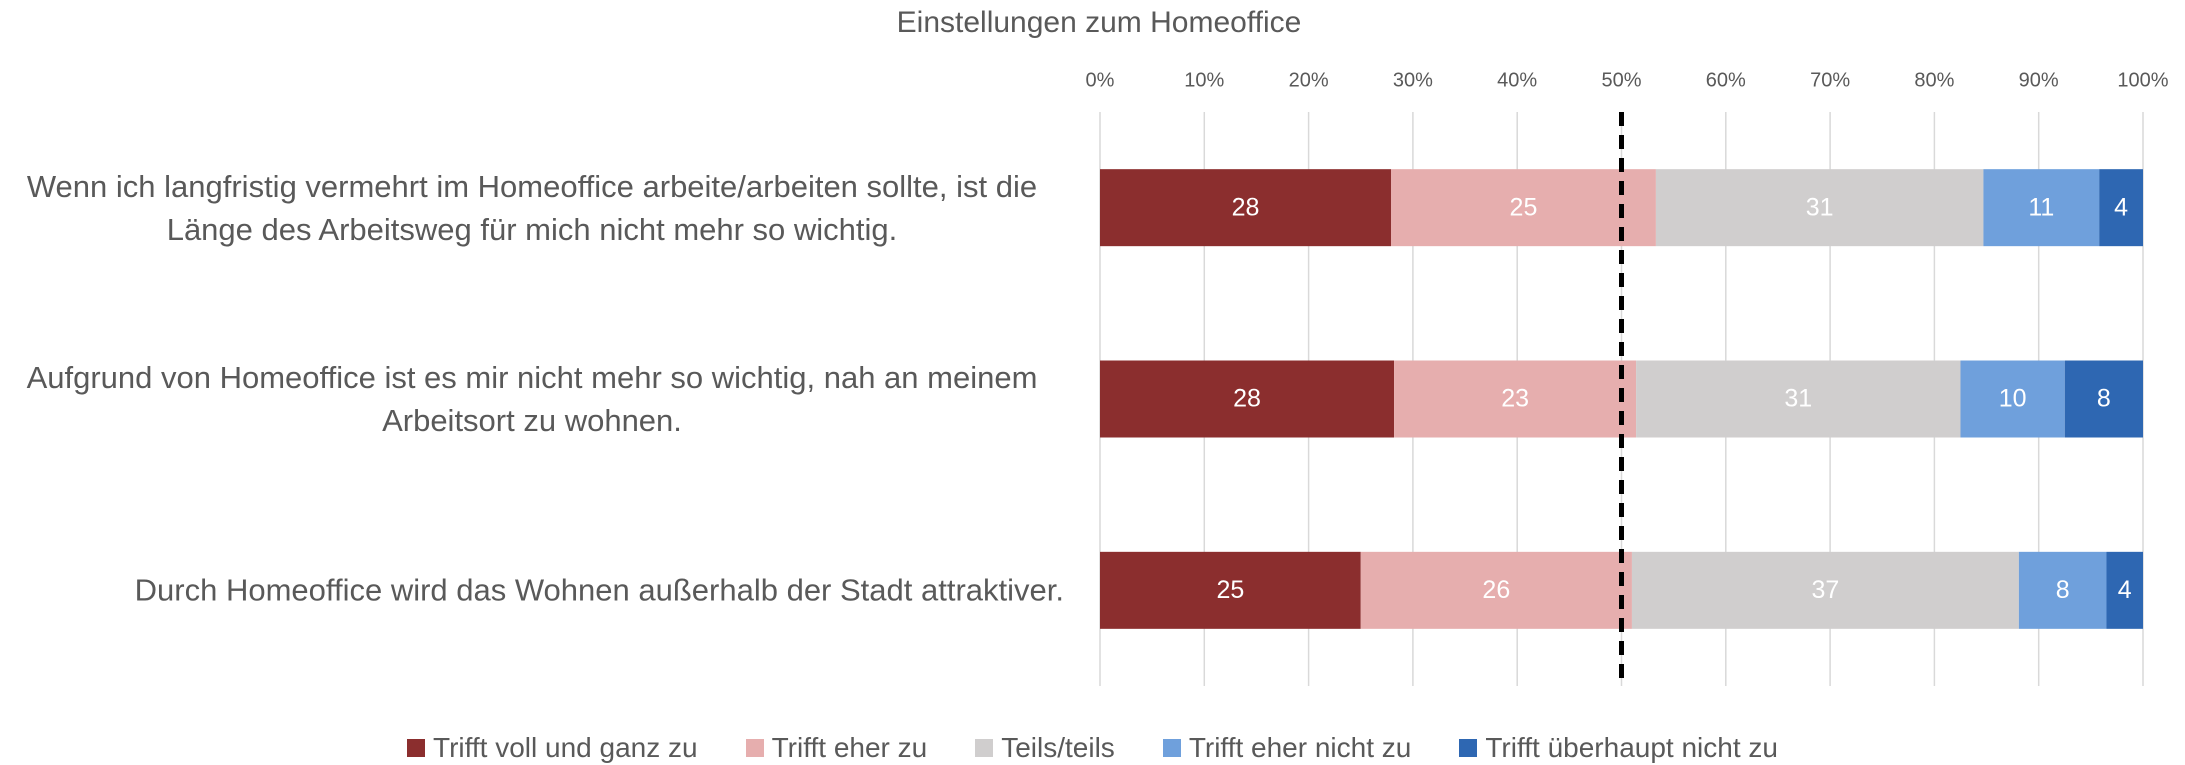 The height and width of the screenshot is (765, 2185). I want to click on x-tick-label: 80%, so click(1934, 80).